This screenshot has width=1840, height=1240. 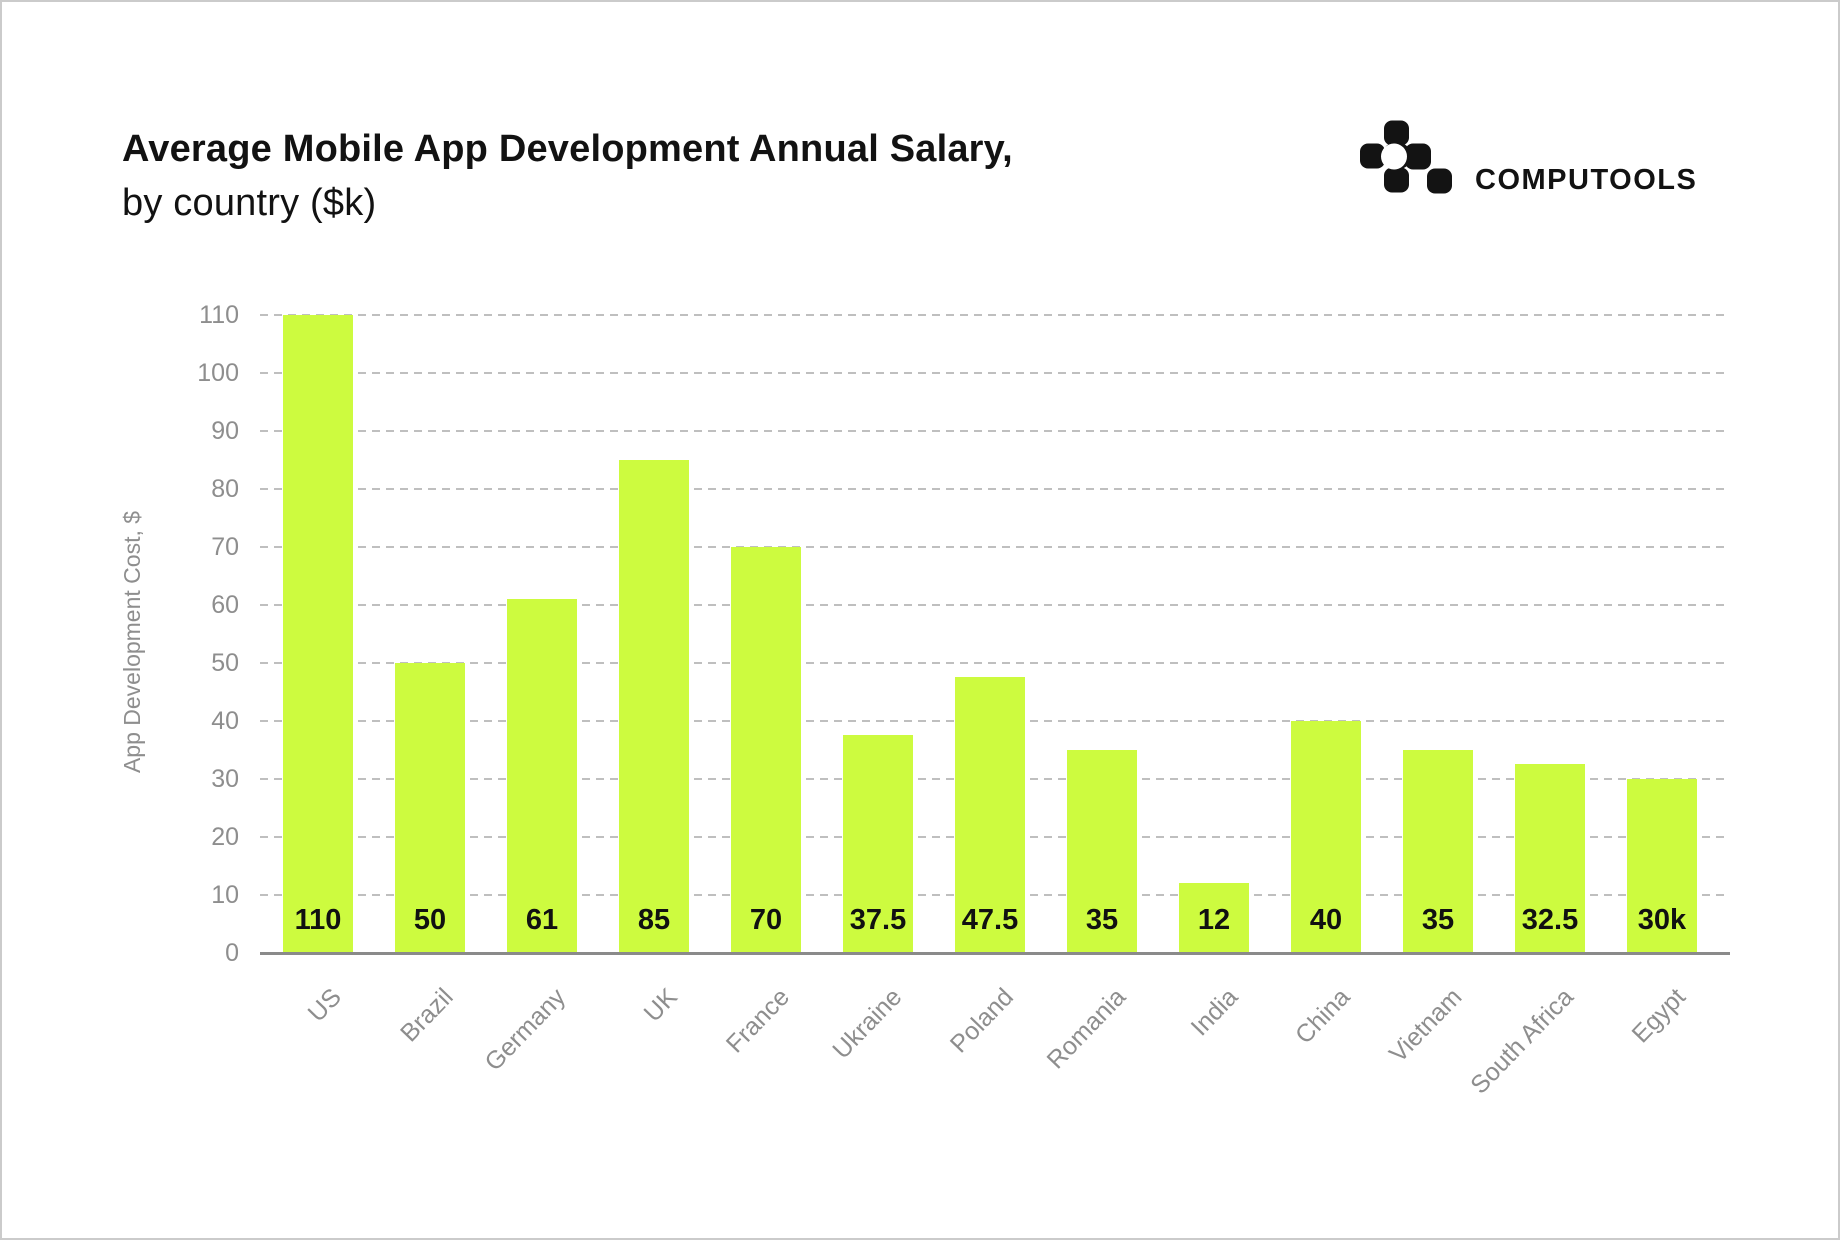 What do you see at coordinates (219, 315) in the screenshot?
I see `y-tick-label: 110` at bounding box center [219, 315].